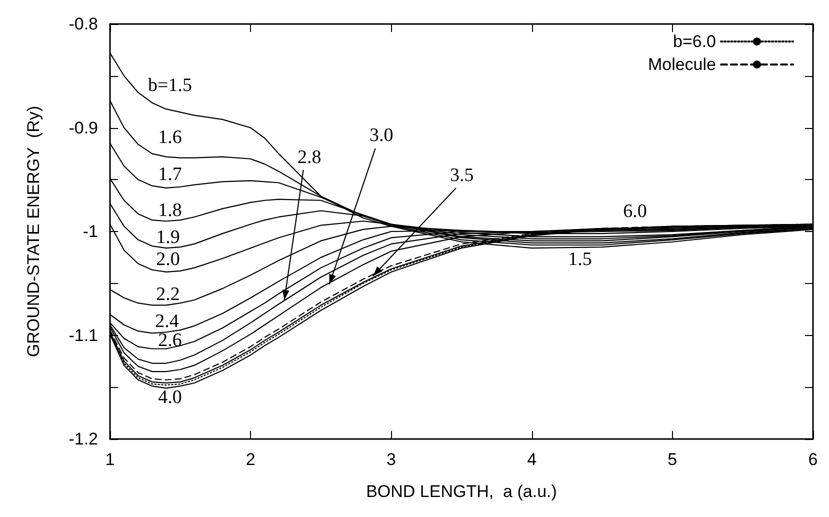  What do you see at coordinates (83, 439) in the screenshot?
I see `y-tick-label: -1.2` at bounding box center [83, 439].